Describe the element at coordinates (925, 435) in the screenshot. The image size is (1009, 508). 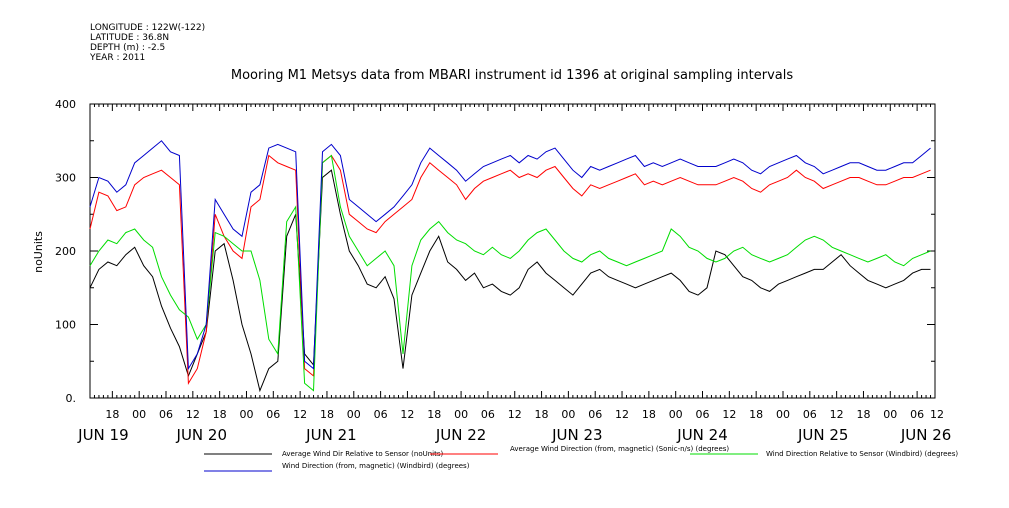
I see `x-date-label: JUN 26` at that location.